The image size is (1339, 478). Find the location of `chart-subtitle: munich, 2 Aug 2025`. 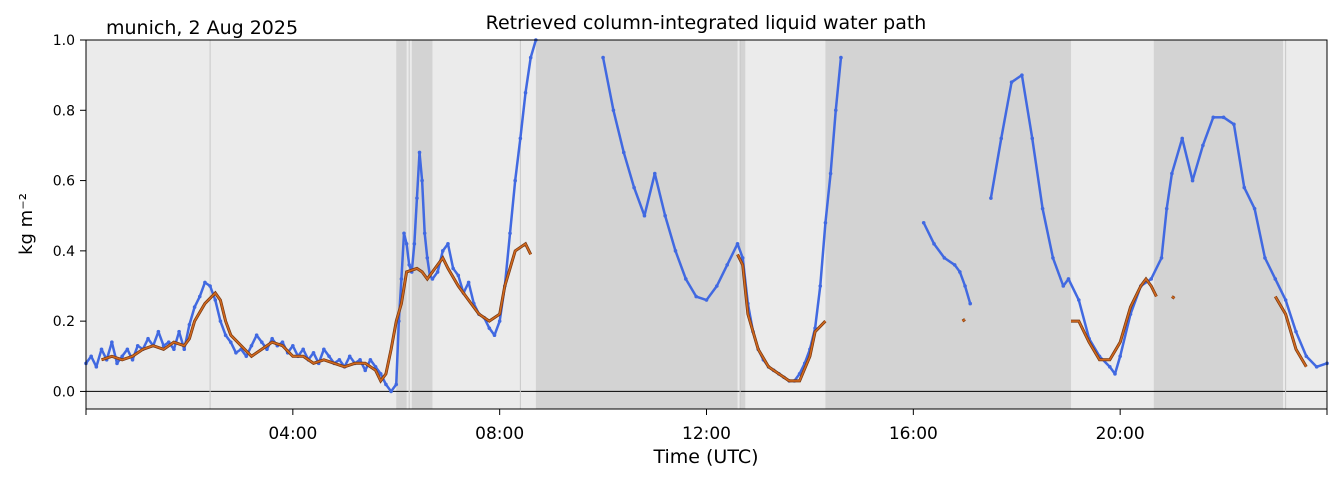

chart-subtitle: munich, 2 Aug 2025 is located at coordinates (202, 28).